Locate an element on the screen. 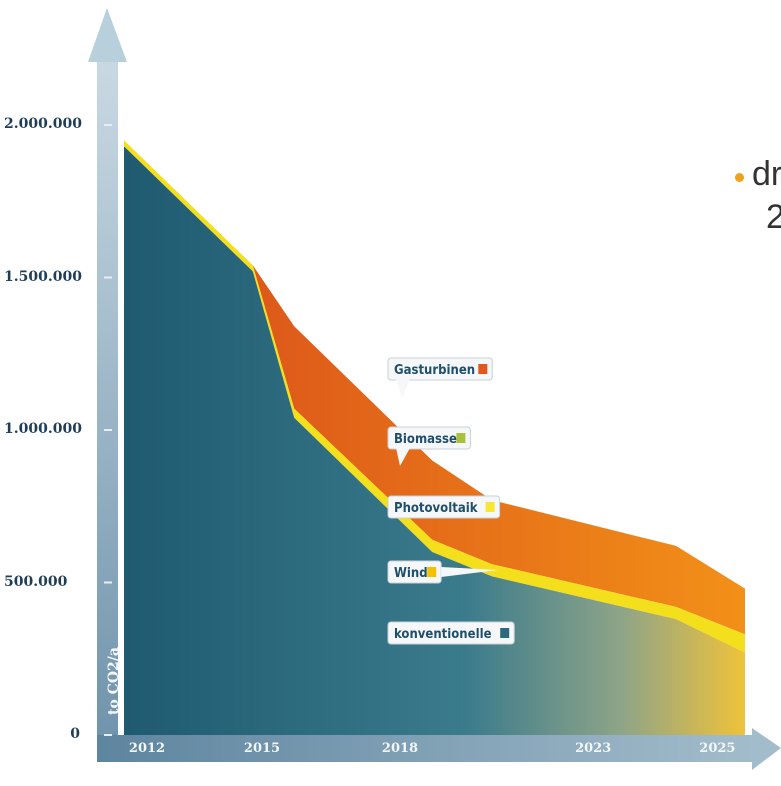 The height and width of the screenshot is (786, 781). legend-callout-konventionelle: konventionelle is located at coordinates (451, 633).